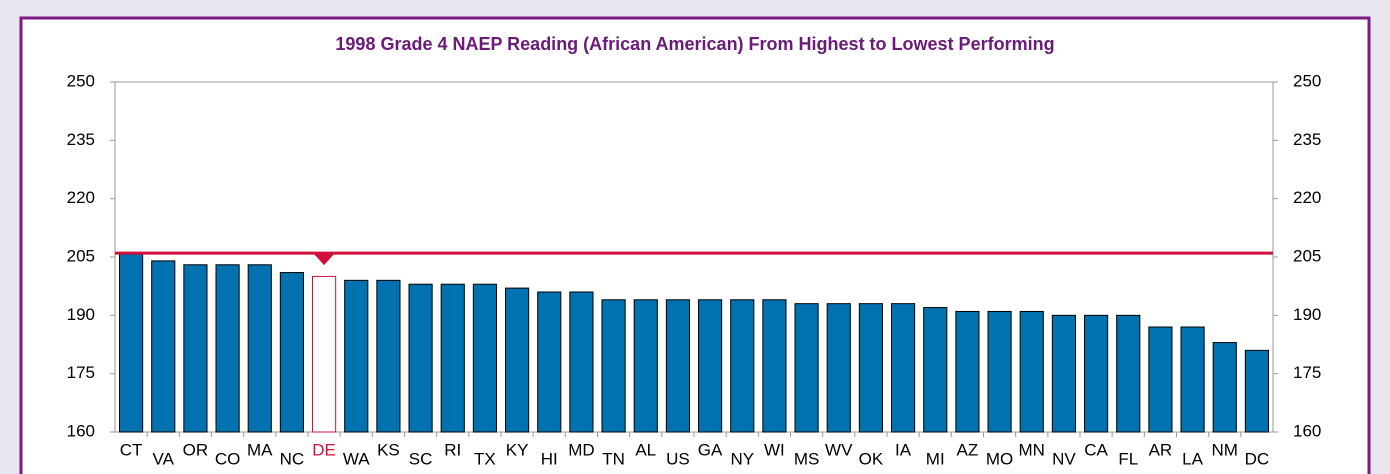 The width and height of the screenshot is (1390, 474). What do you see at coordinates (228, 458) in the screenshot?
I see `x-tick-label: CO` at bounding box center [228, 458].